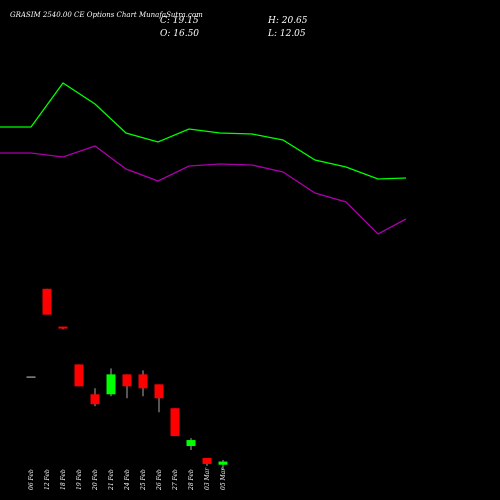 The image size is (500, 500). Describe the element at coordinates (179, 34) in the screenshot. I see `open-value: O: 16.50` at that location.